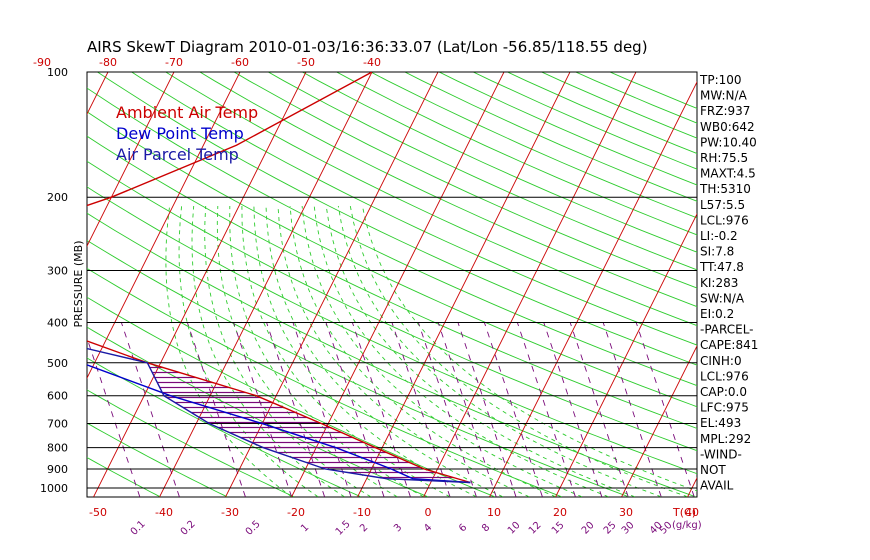 Image resolution: width=870 pixels, height=560 pixels. What do you see at coordinates (164, 512) in the screenshot?
I see `bottom-tick-label: -40` at bounding box center [164, 512].